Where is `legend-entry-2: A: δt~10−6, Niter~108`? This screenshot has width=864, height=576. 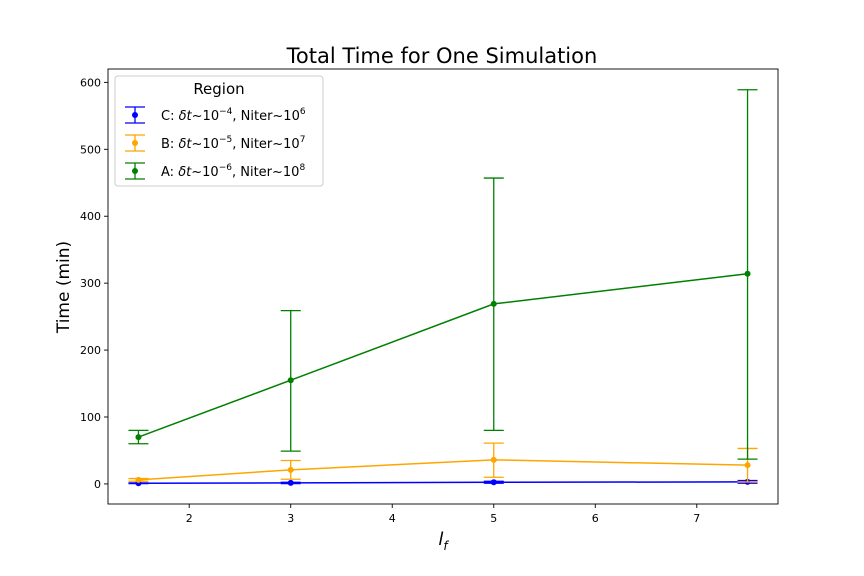 legend-entry-2: A: δt~10−6, Niter~108 is located at coordinates (215, 171).